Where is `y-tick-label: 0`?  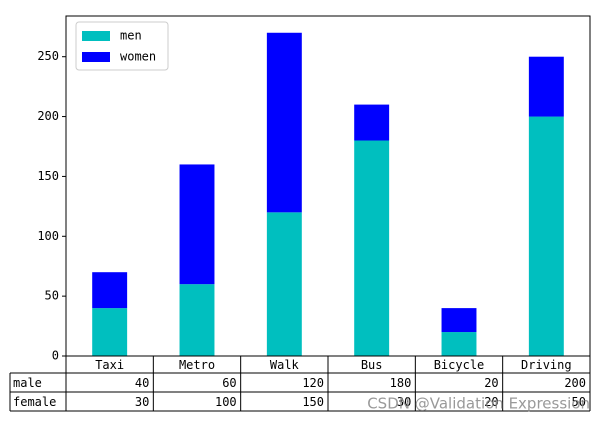 y-tick-label: 0 is located at coordinates (55, 356).